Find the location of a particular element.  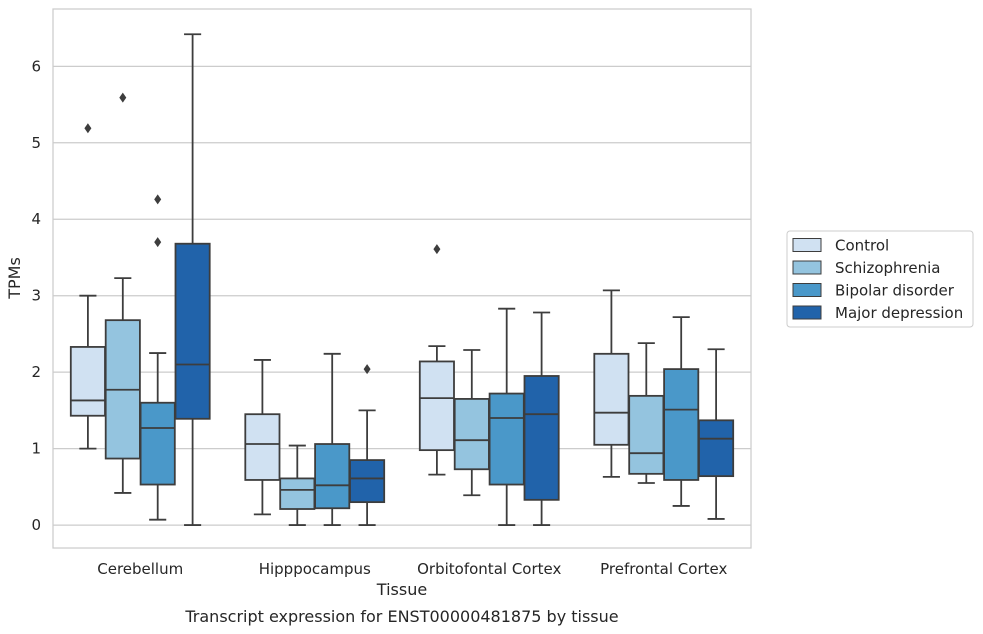

y-tick-label: 2 is located at coordinates (36, 372).